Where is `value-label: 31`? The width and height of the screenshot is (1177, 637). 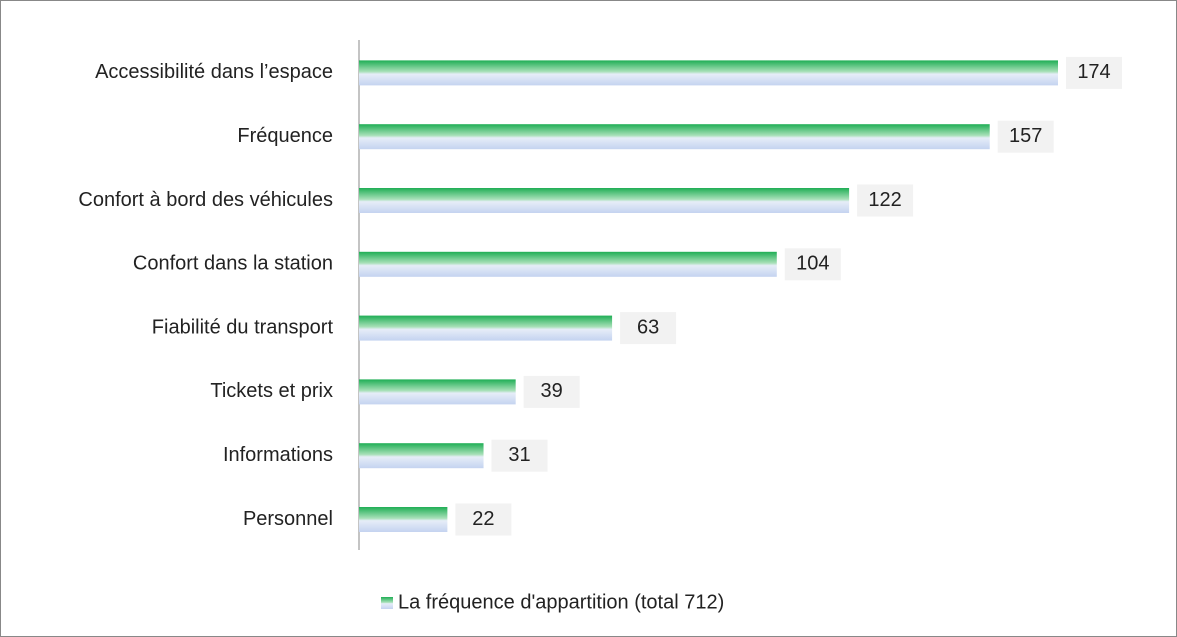
value-label: 31 is located at coordinates (519, 455).